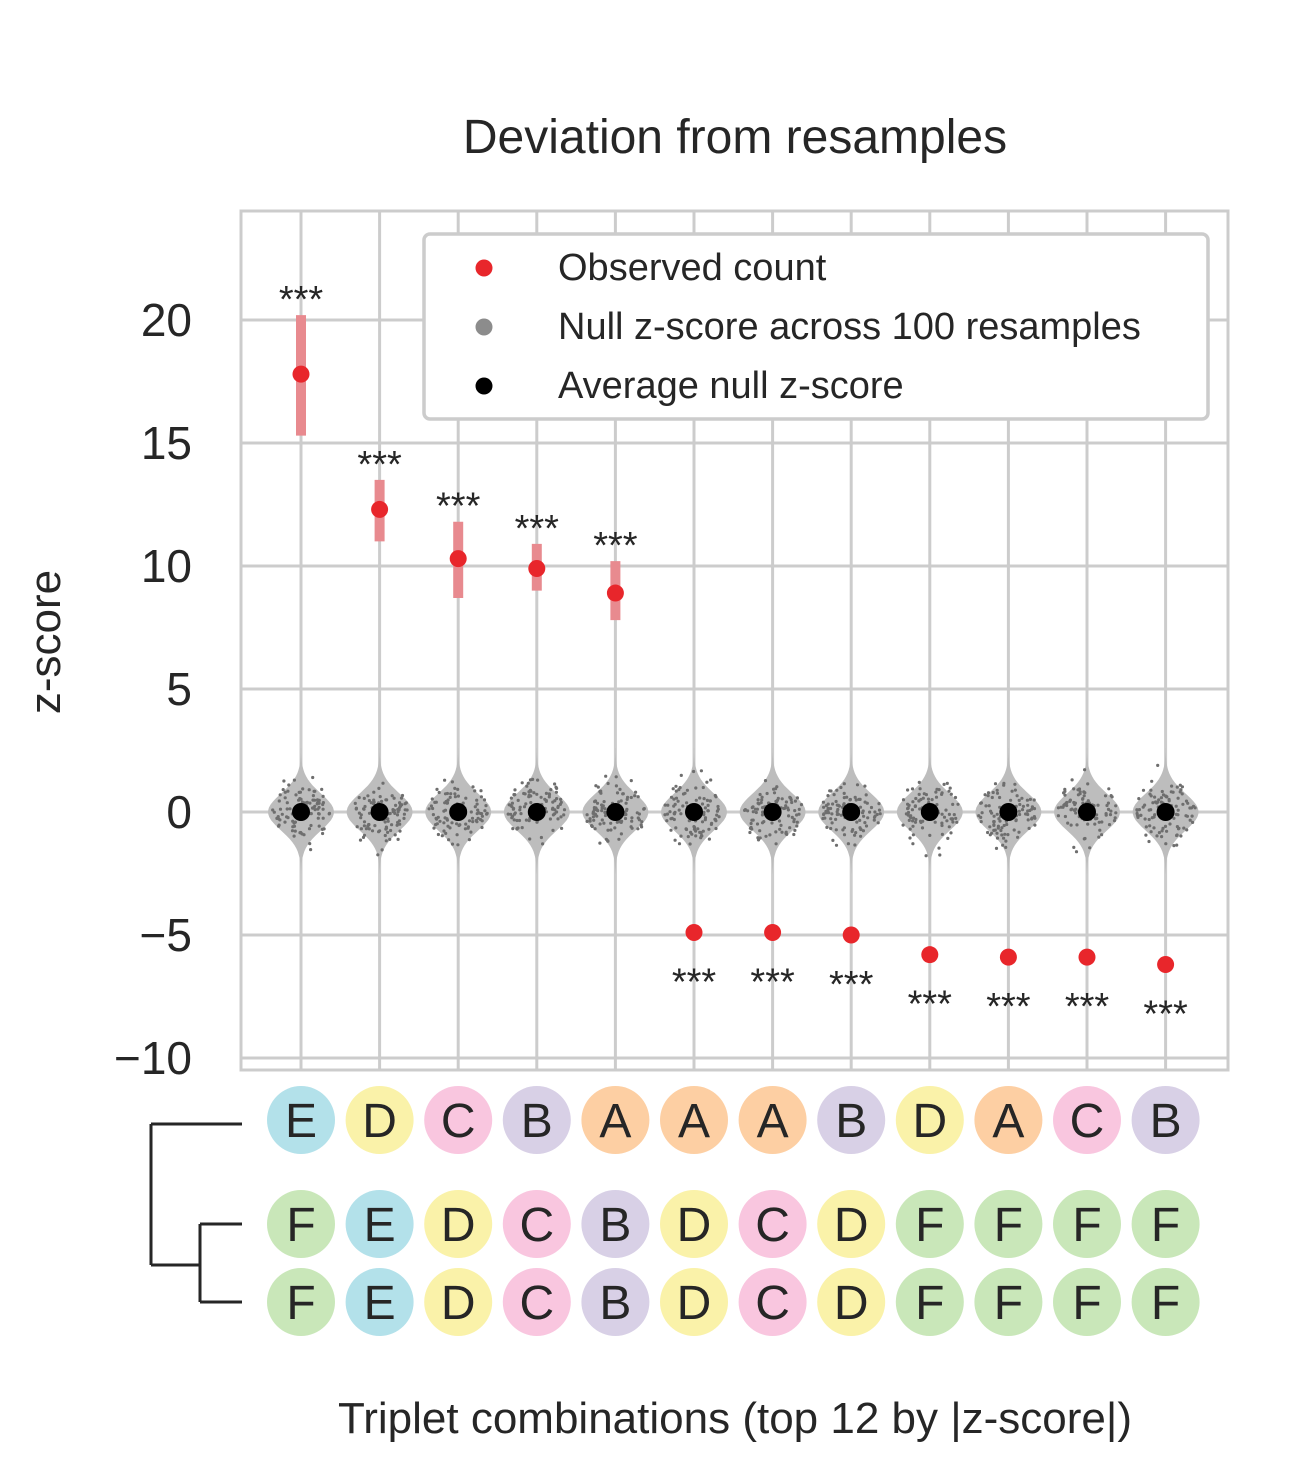 This screenshot has height=1463, width=1313. Describe the element at coordinates (694, 812) in the screenshot. I see `average-null-point` at that location.